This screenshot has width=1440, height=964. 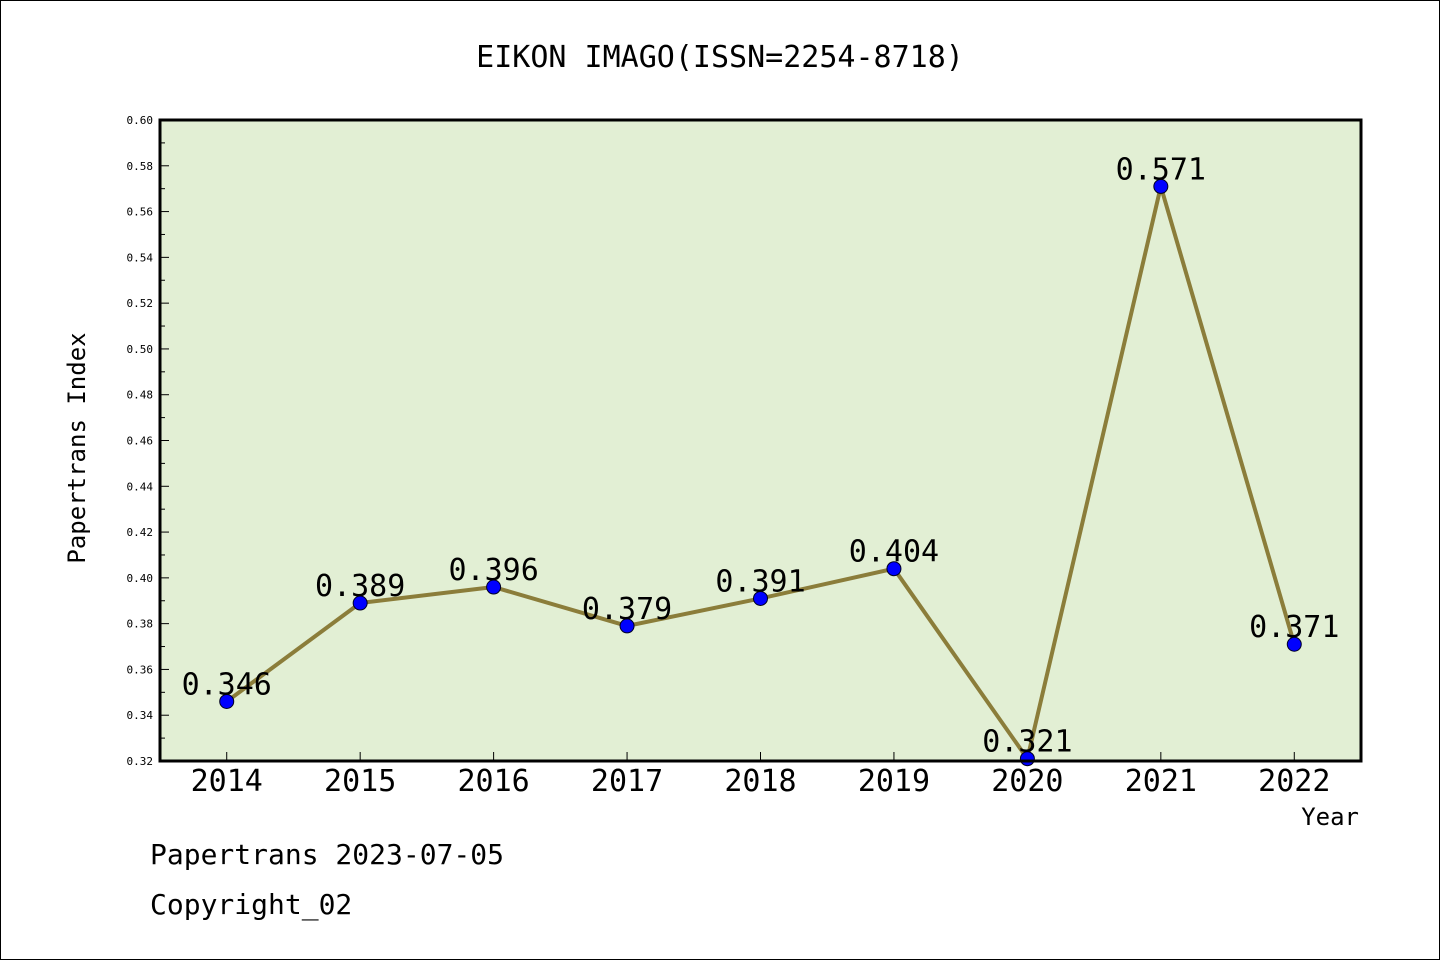 I want to click on y-tick-label: 0.32, so click(x=140, y=761).